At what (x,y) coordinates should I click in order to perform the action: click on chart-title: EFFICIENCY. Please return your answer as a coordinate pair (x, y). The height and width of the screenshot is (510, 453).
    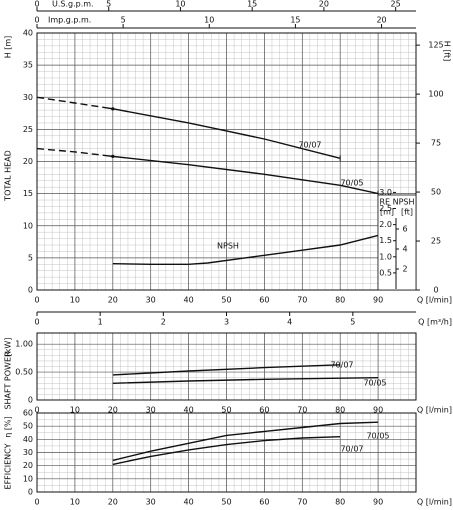
    Looking at the image, I should click on (8, 466).